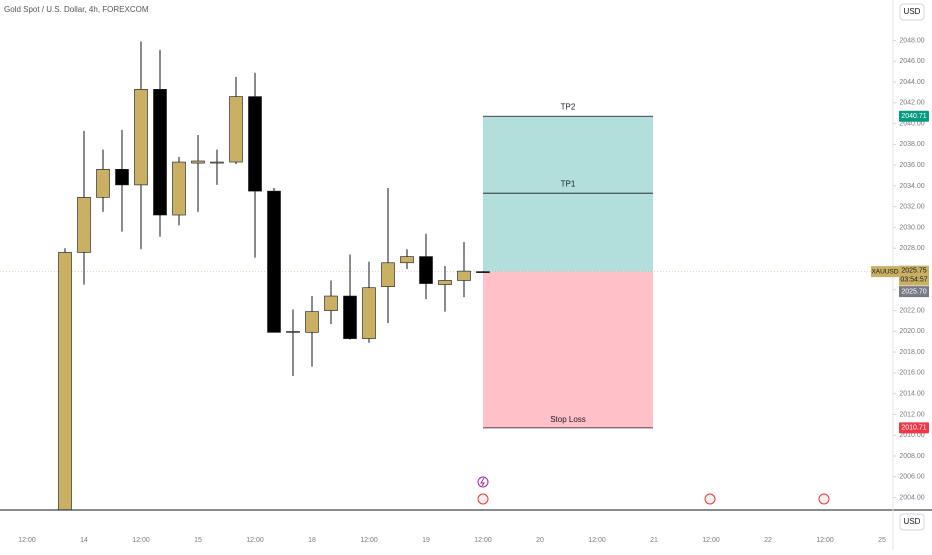  Describe the element at coordinates (911, 144) in the screenshot. I see `y-tick-label: 2038.00` at that location.